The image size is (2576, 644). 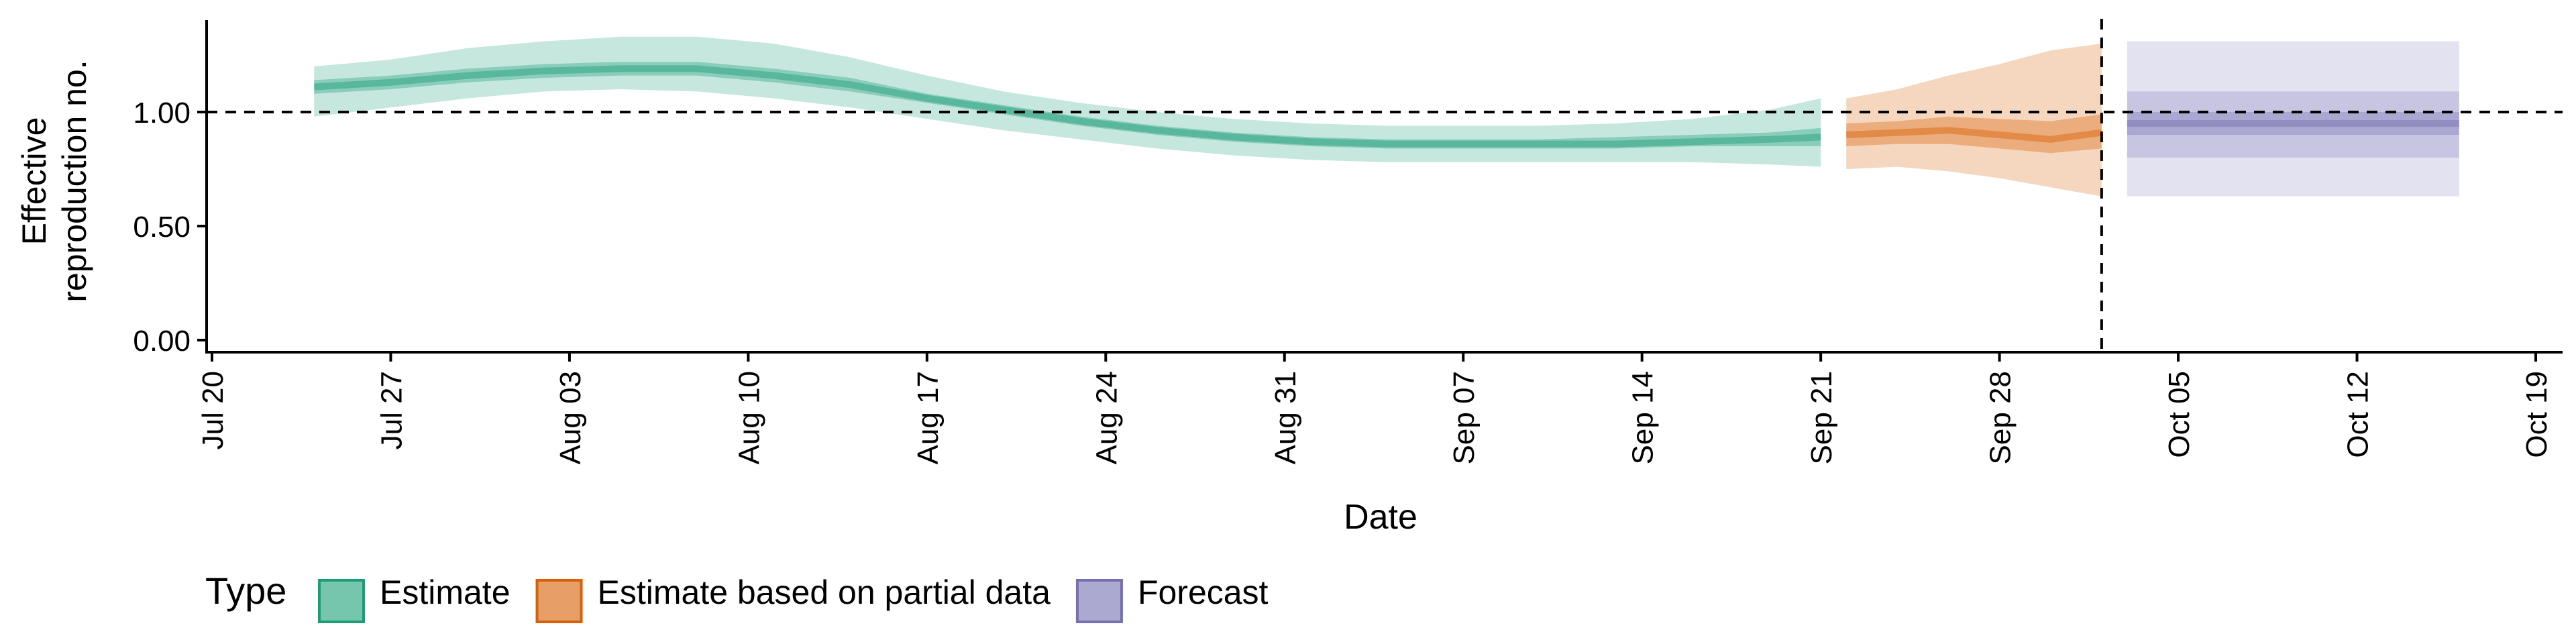 I want to click on legend-item-0: Estimate, so click(x=414, y=598).